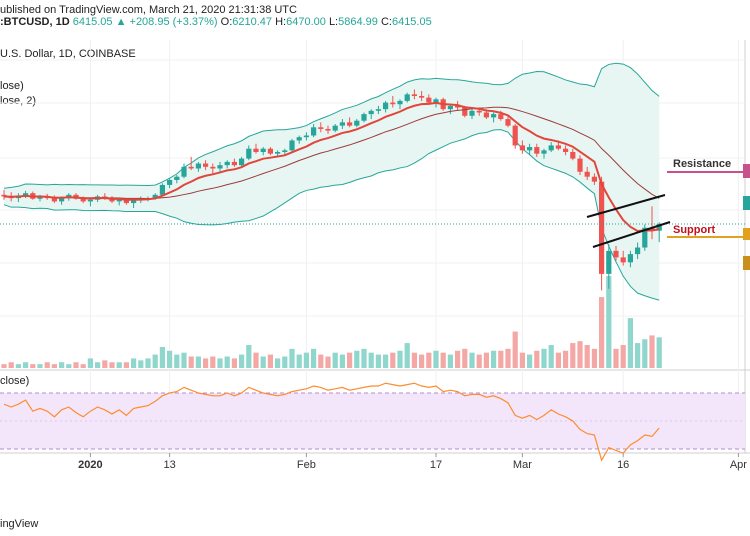 Image resolution: width=750 pixels, height=536 pixels. Describe the element at coordinates (668, 214) in the screenshot. I see `annotations: Resistance Support` at that location.